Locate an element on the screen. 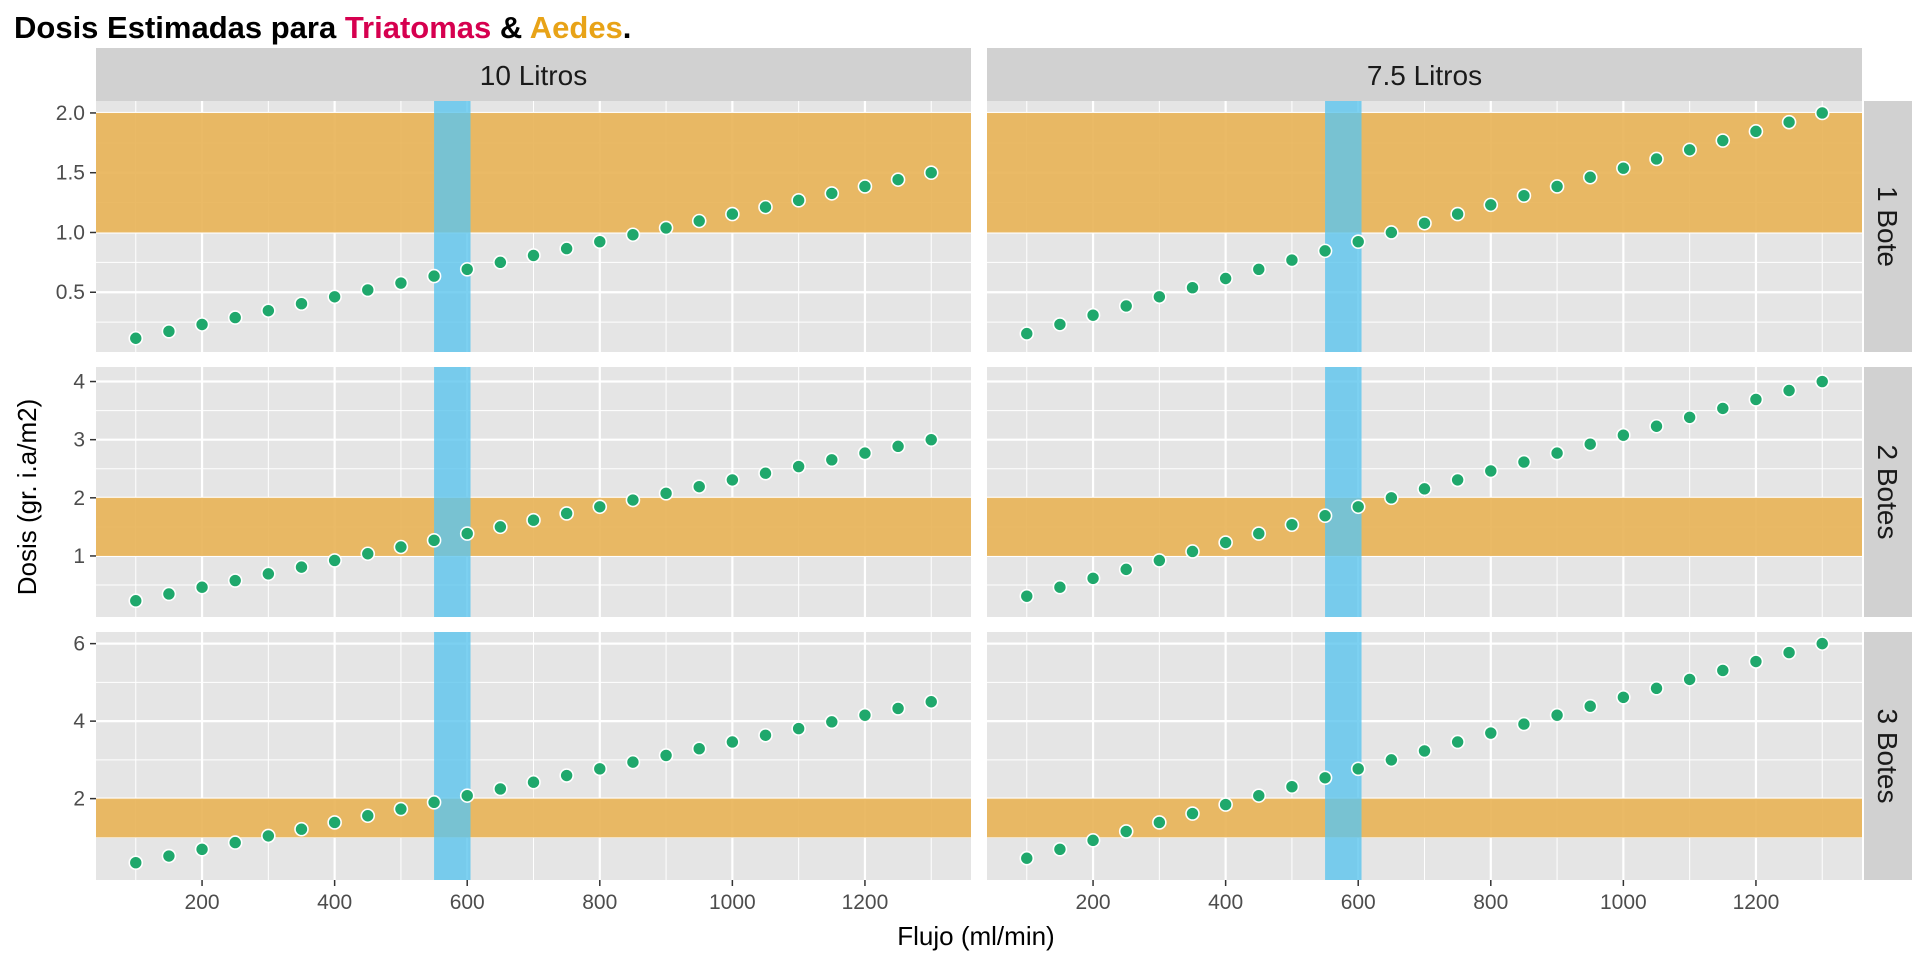  y-axis-title: Dosis (gr. i.a/m2) is located at coordinates (27, 497).